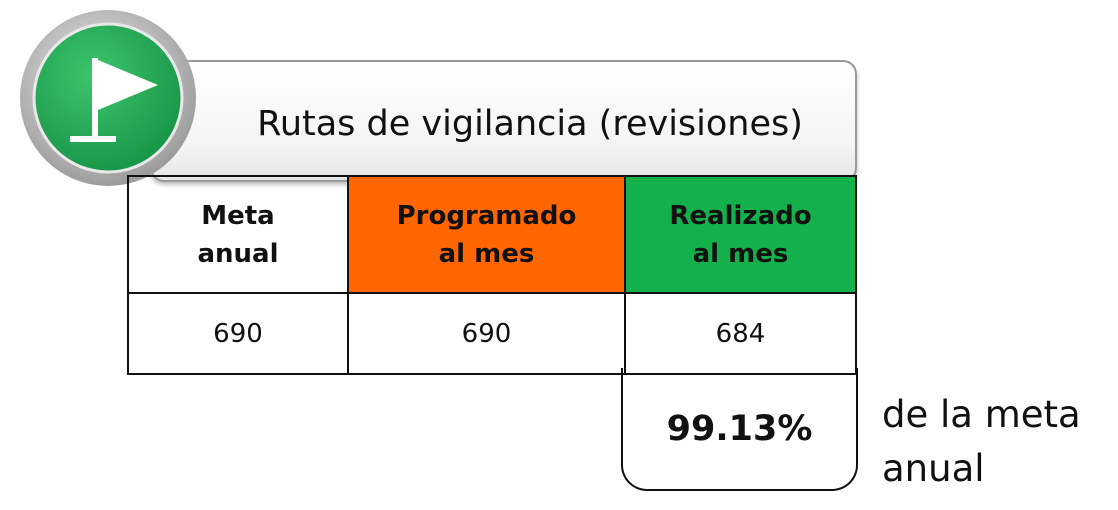  Describe the element at coordinates (530, 124) in the screenshot. I see `title: Rutas de vigilancia (revisiones)` at that location.